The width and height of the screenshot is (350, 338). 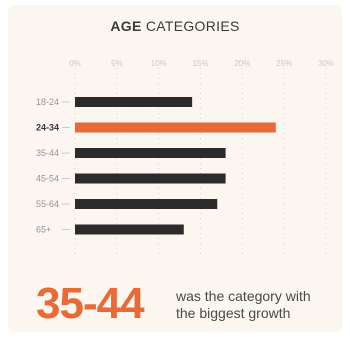 I want to click on x-tick-label: 15%, so click(x=200, y=63).